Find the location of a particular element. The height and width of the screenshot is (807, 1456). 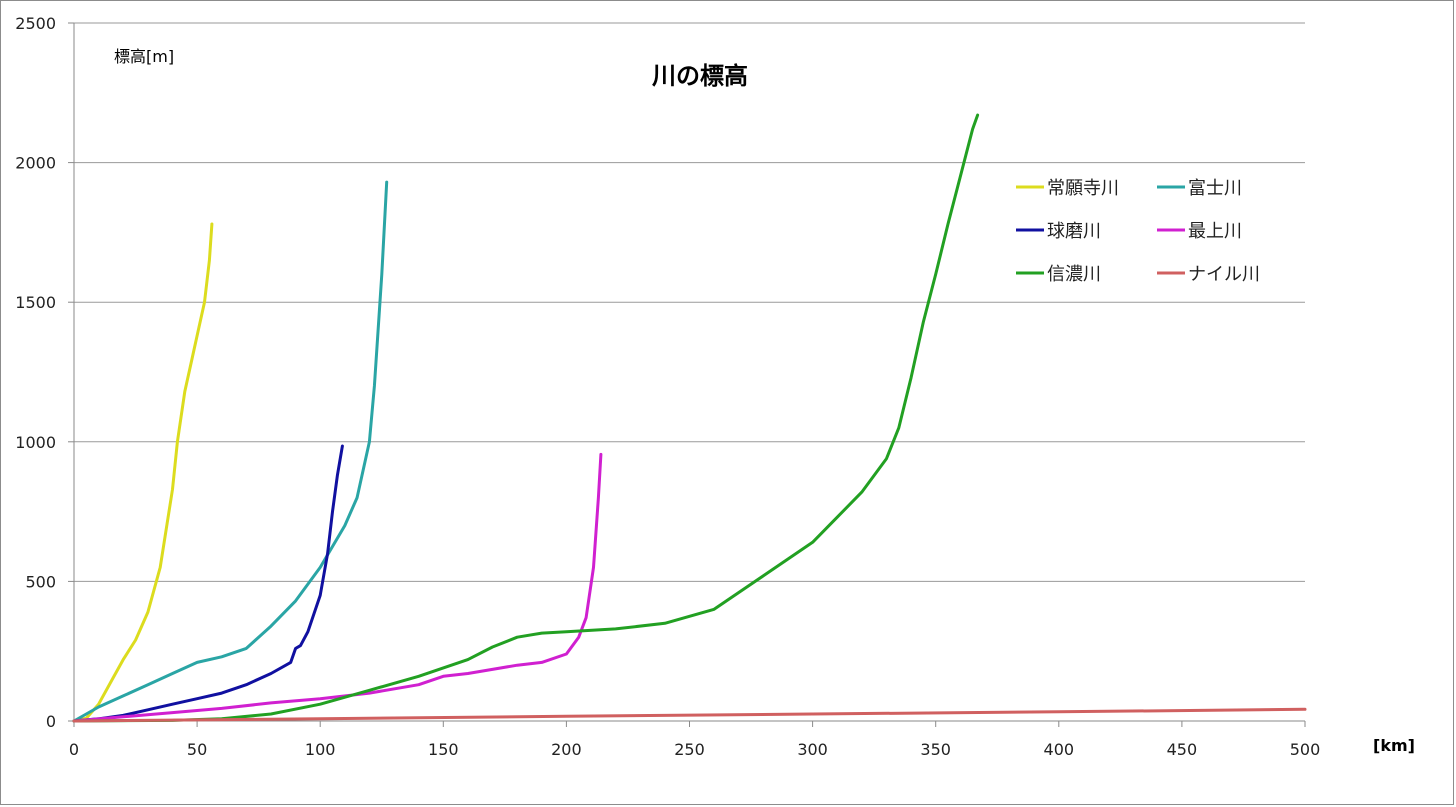

x-tick-label: 450 is located at coordinates (1182, 749).